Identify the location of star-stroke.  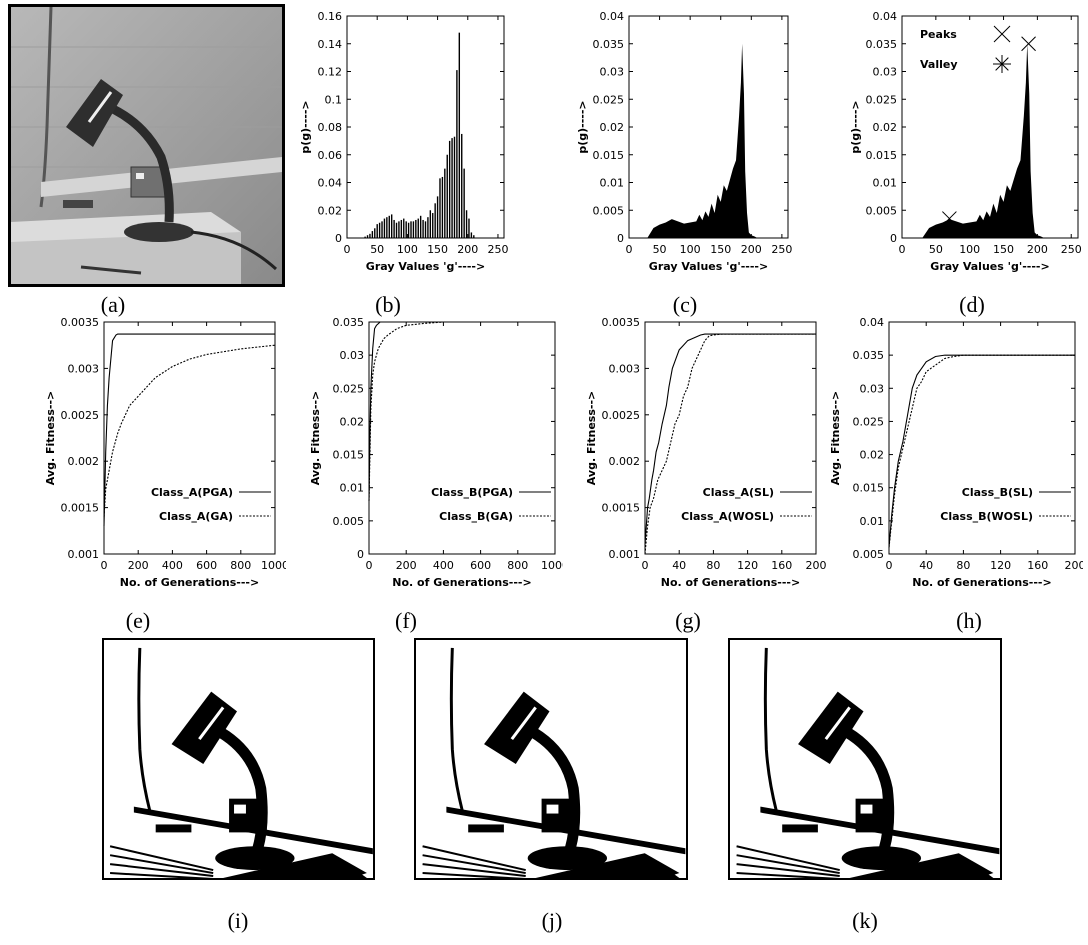
(1002, 64).